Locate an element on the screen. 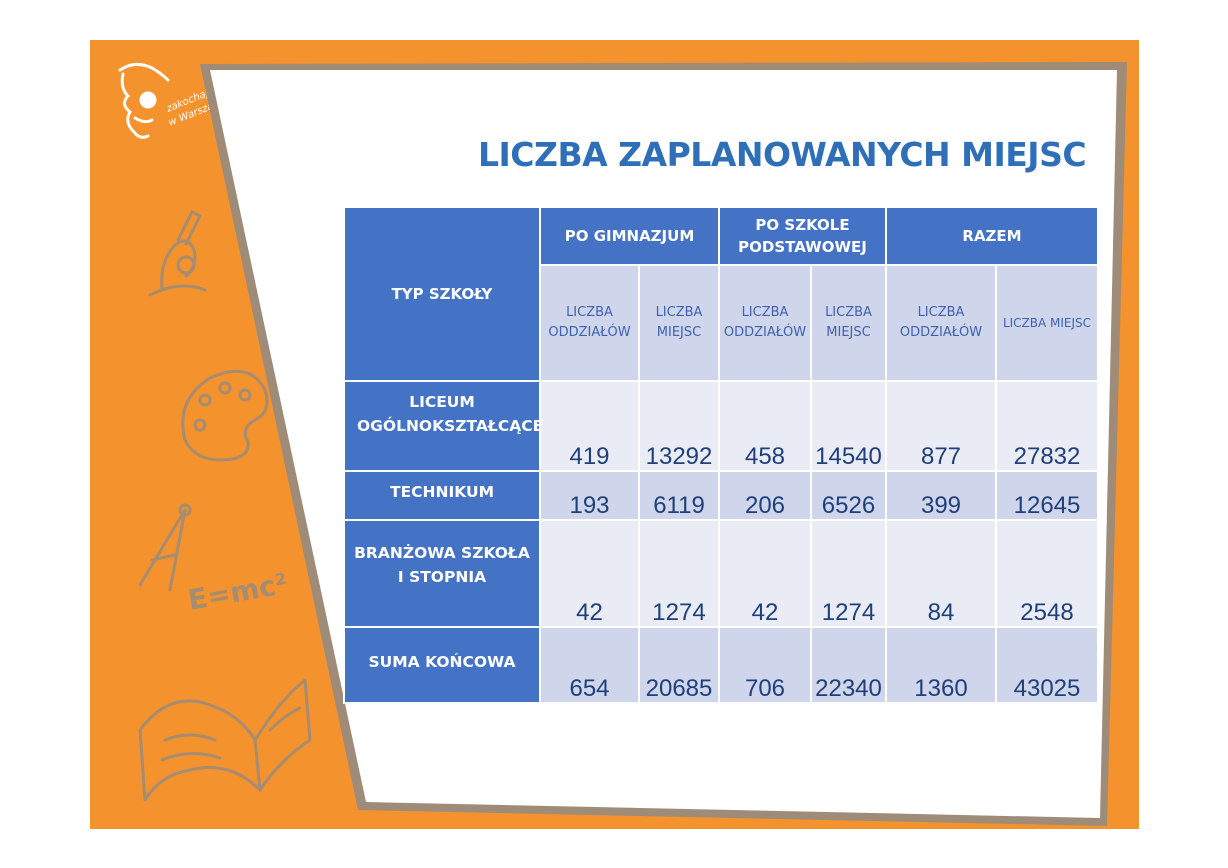 This screenshot has height=868, width=1228. cell-value: 14540 is located at coordinates (848, 426).